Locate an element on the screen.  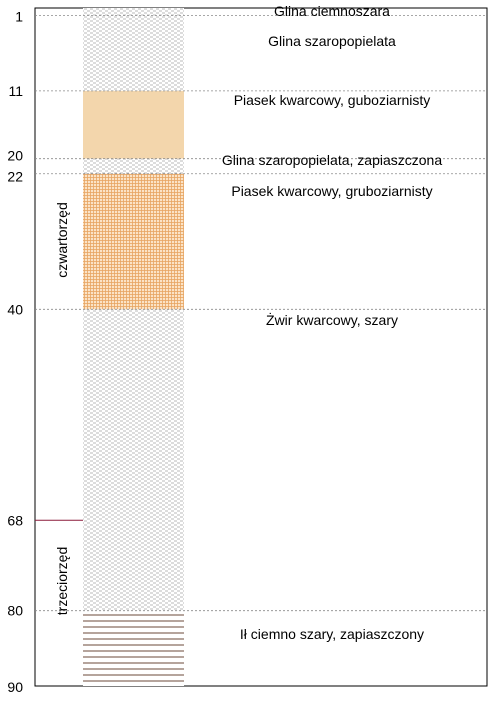
layer-label-3: Glina szaropopielata, zapiaszczona is located at coordinates (332, 160).